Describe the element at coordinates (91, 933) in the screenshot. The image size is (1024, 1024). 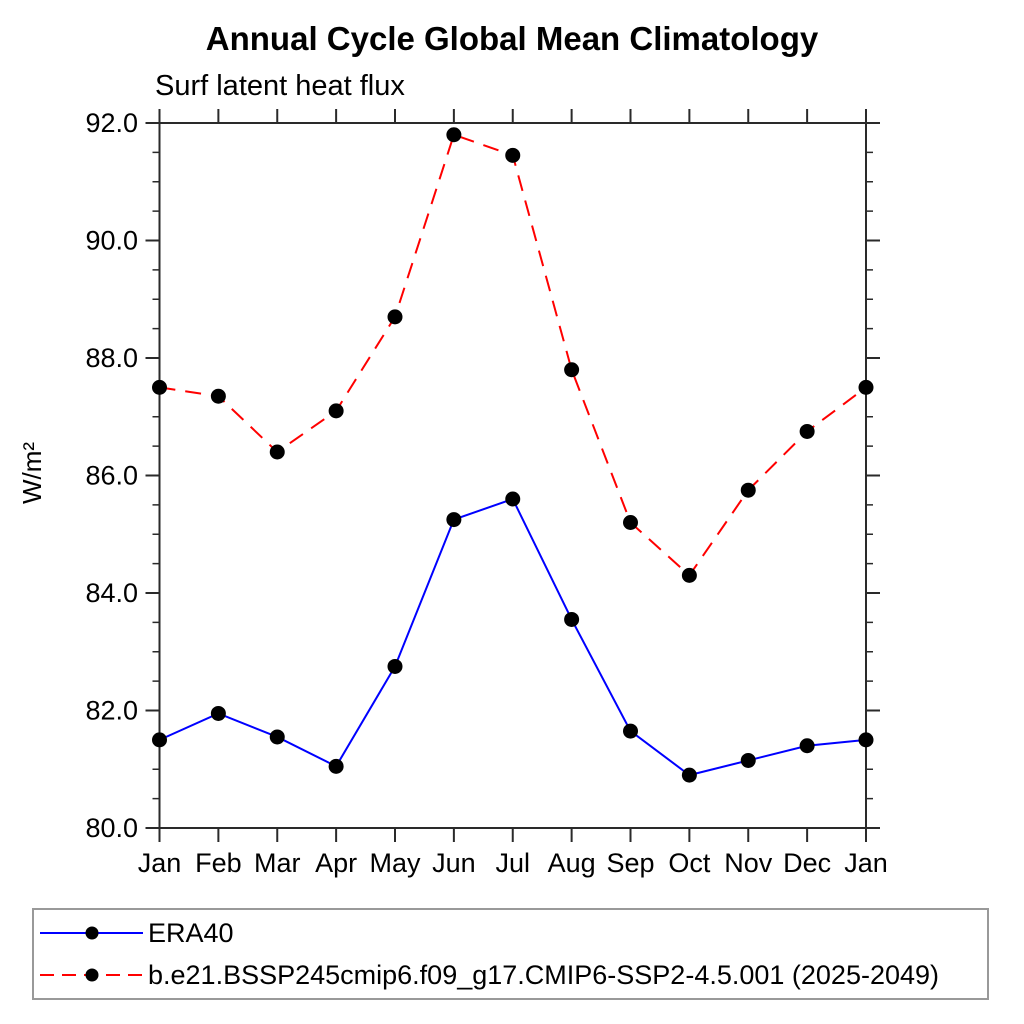
I see `legend-line-sample-solid` at that location.